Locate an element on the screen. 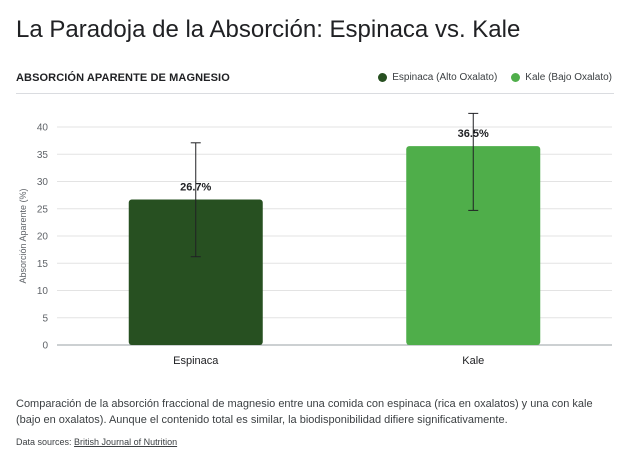 The height and width of the screenshot is (452, 630). x-tick-label: Espinaca is located at coordinates (196, 361).